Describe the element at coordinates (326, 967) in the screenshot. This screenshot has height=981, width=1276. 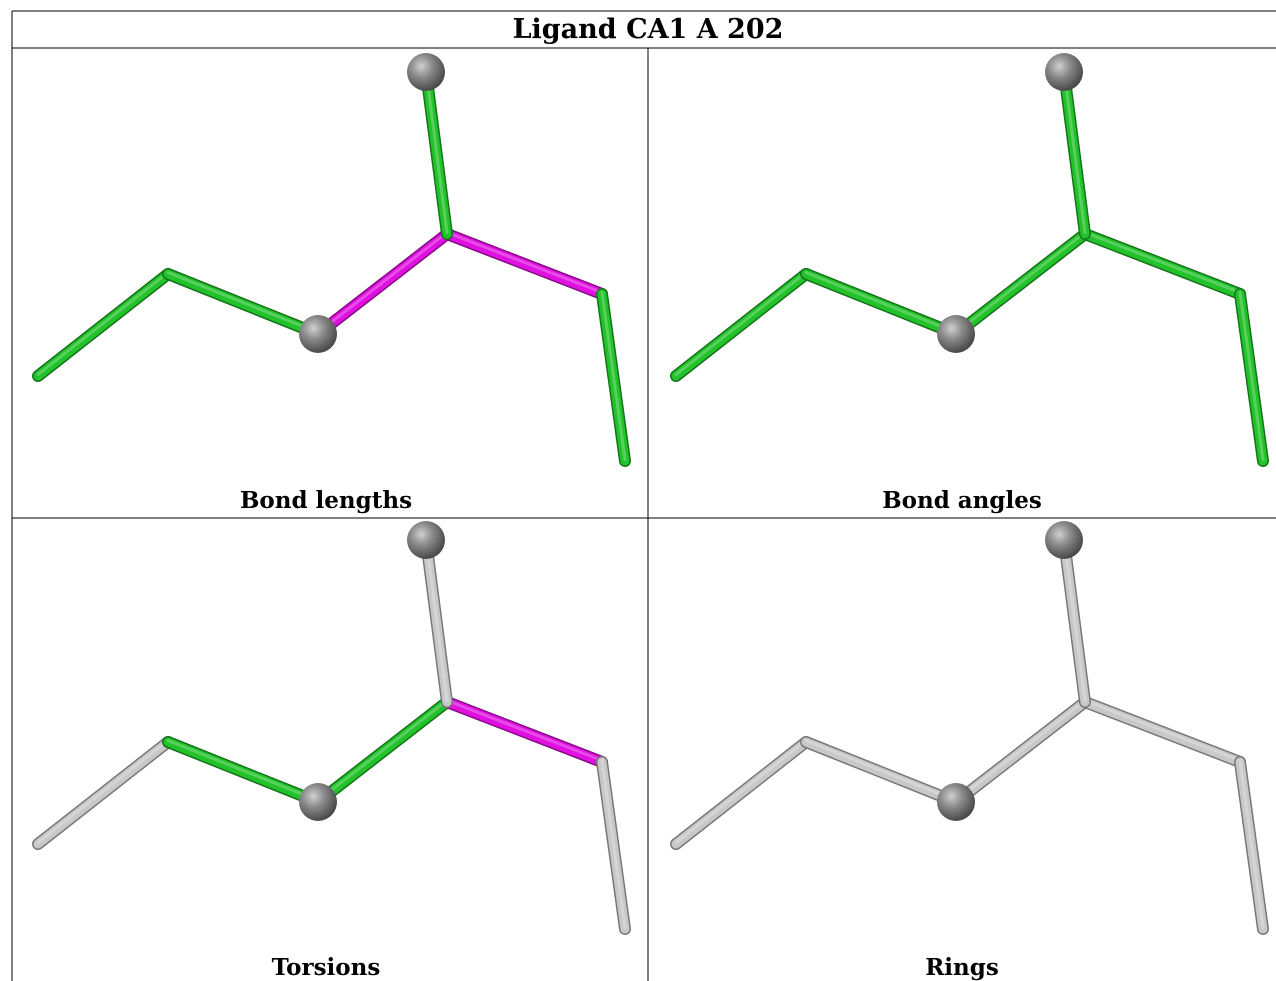
I see `panel-caption: Torsions` at that location.